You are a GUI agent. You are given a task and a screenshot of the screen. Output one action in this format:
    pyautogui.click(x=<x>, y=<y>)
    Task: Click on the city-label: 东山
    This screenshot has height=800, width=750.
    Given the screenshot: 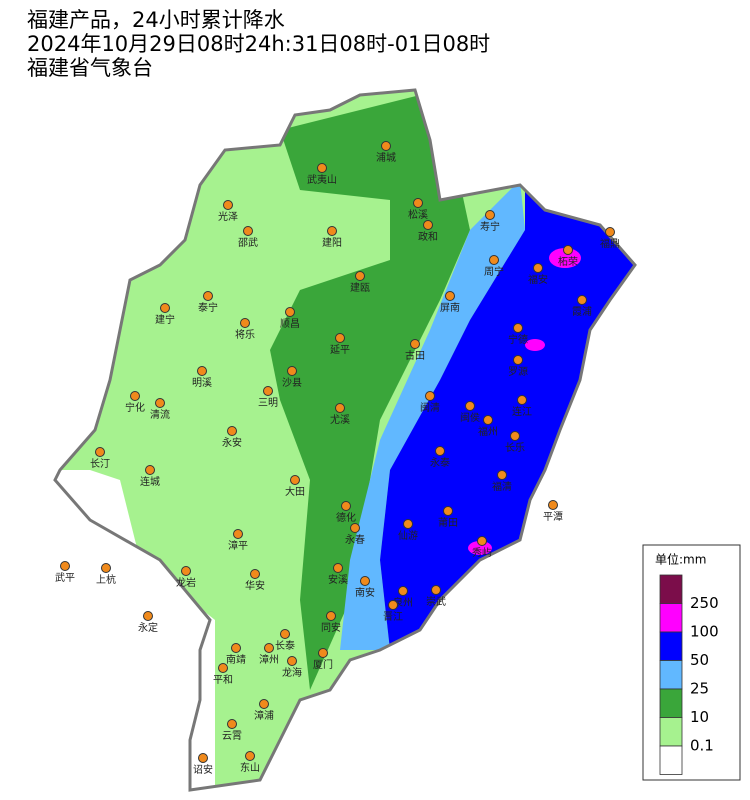 What is the action you would take?
    pyautogui.click(x=250, y=767)
    